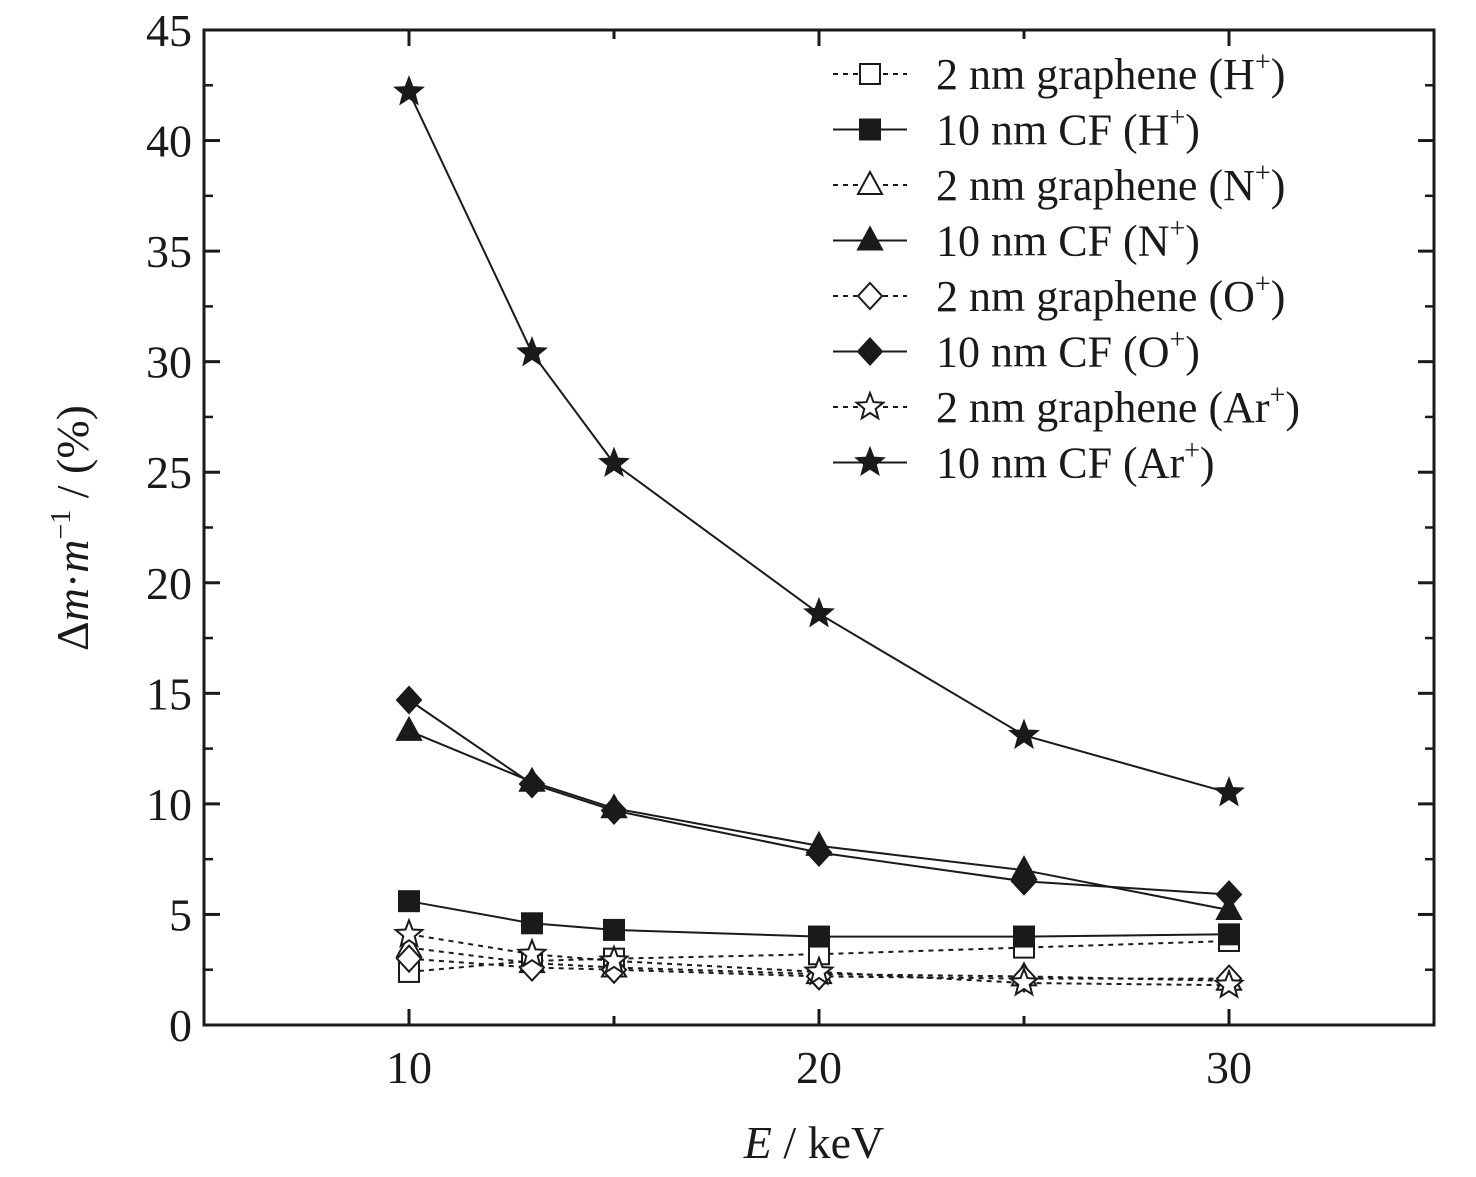  What do you see at coordinates (1068, 351) in the screenshot?
I see `legend-label: 10 nm CF (O+)` at bounding box center [1068, 351].